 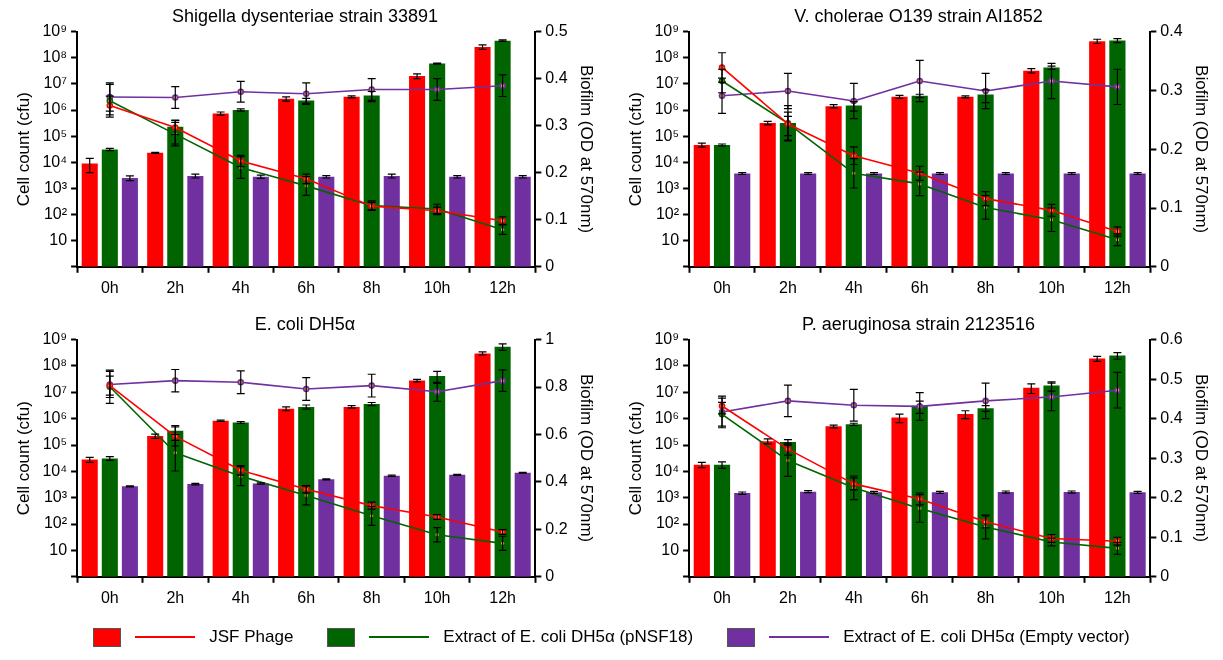 What do you see at coordinates (568, 637) in the screenshot?
I see `legend-label: Extract of E. coli DH5α (pNSF18)` at bounding box center [568, 637].